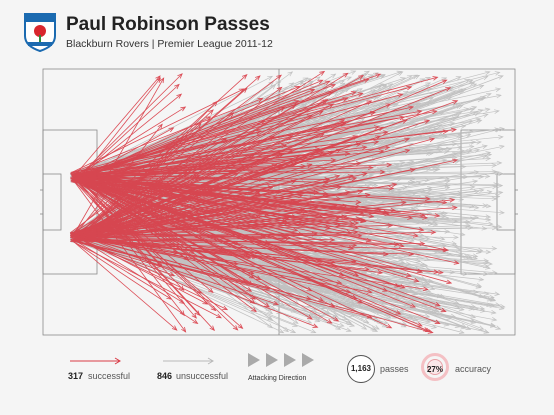  I want to click on unsuccessful-pass, so click(229, 276).